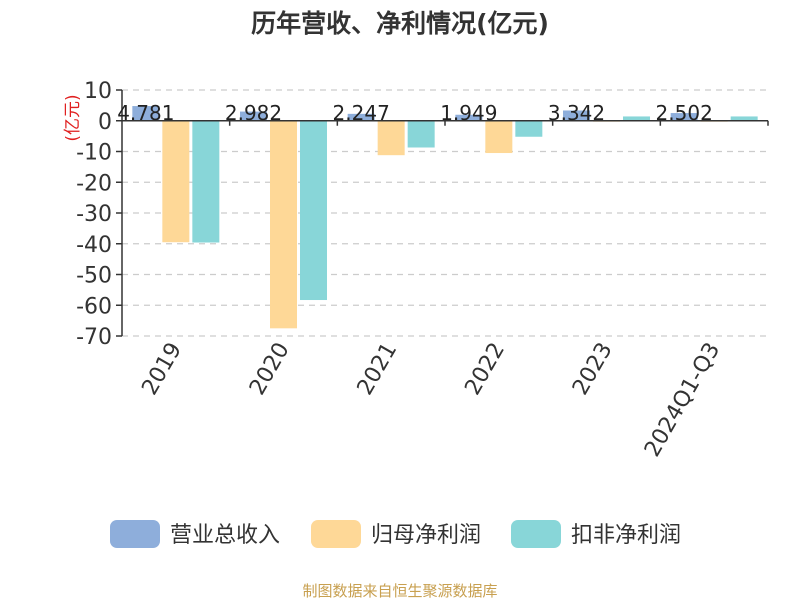 The height and width of the screenshot is (600, 800). I want to click on legend-item: 扣非净利润, so click(596, 534).